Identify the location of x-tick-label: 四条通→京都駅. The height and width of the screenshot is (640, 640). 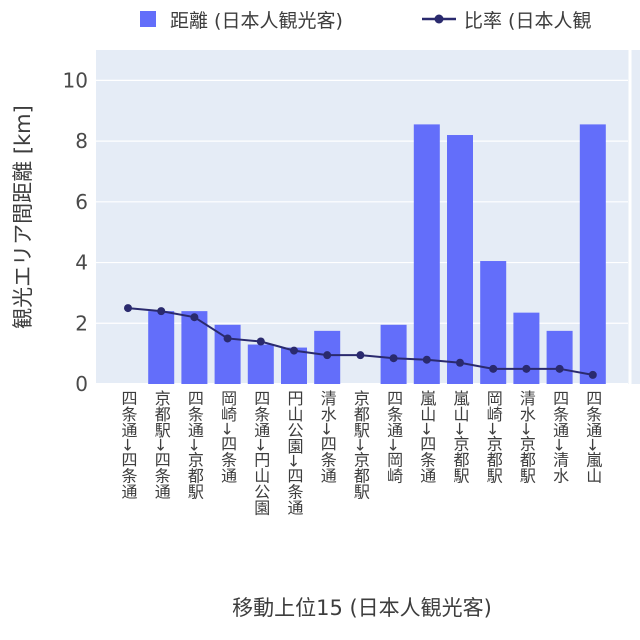
(194, 444).